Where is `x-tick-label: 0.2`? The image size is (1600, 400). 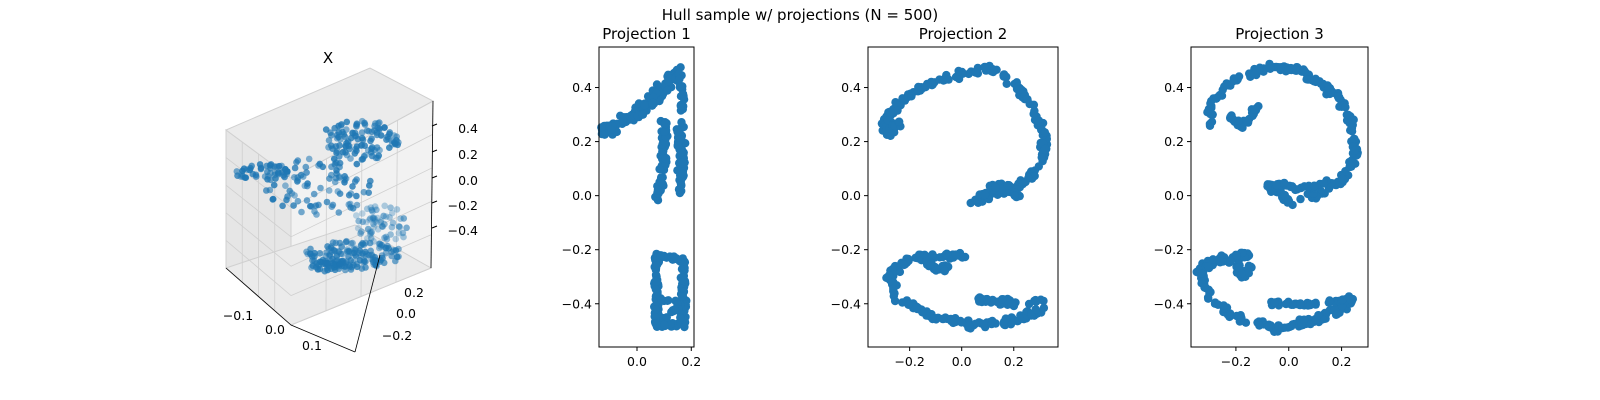 x-tick-label: 0.2 is located at coordinates (1014, 361).